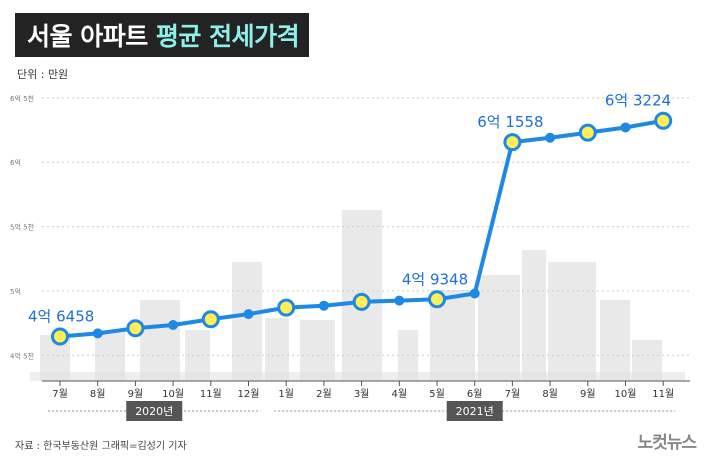 This screenshot has height=458, width=710. I want to click on y-tick-label: 5억 5천, so click(22, 227).